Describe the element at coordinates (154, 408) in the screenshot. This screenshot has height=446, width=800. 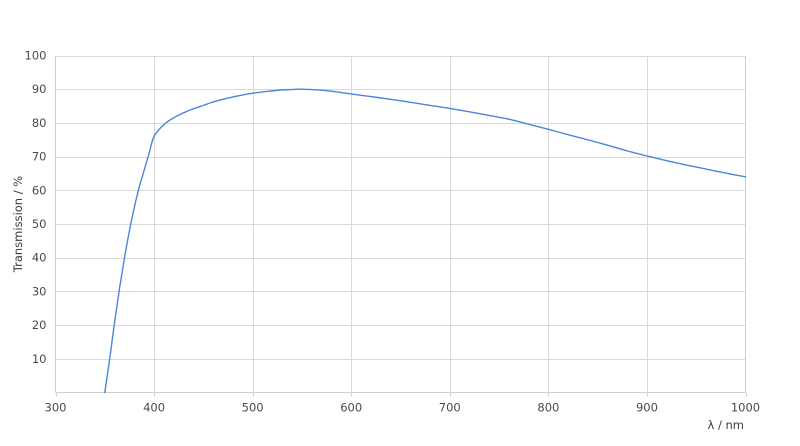
I see `x-tick-label: 400` at that location.